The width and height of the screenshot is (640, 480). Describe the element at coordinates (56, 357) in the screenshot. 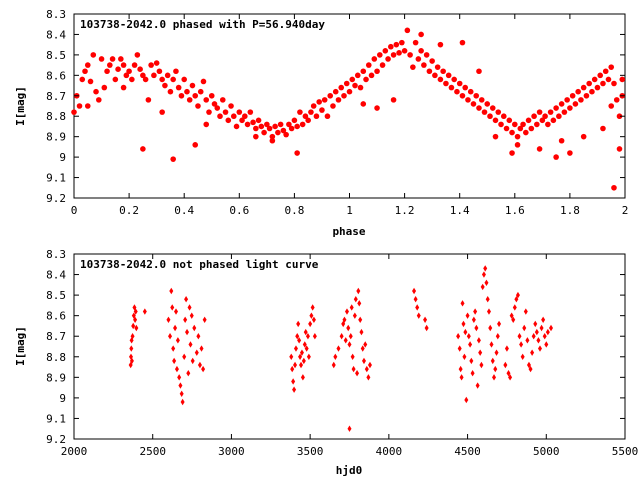

I see `y-tick-label: 8.8` at that location.